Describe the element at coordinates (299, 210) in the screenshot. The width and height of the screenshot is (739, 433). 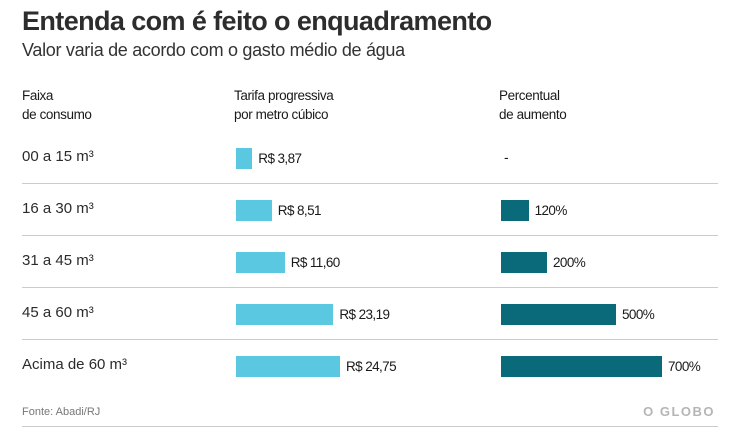
I see `tarifa-value-label: R$ 8,51` at that location.